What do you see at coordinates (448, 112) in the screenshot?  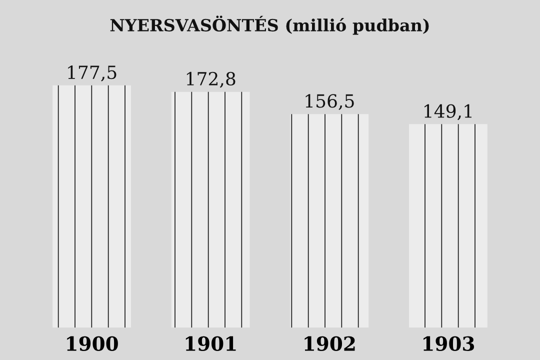 I see `data-label: 149,1` at bounding box center [448, 112].